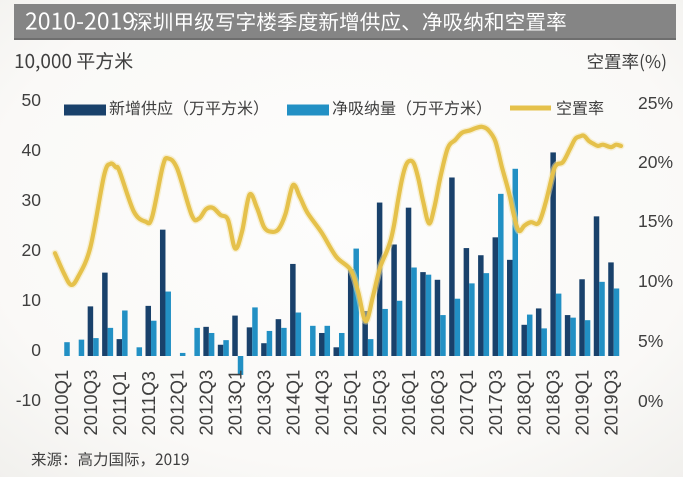 This screenshot has width=683, height=477. Describe the element at coordinates (263, 403) in the screenshot. I see `svg-text: 2013Q3` at that location.